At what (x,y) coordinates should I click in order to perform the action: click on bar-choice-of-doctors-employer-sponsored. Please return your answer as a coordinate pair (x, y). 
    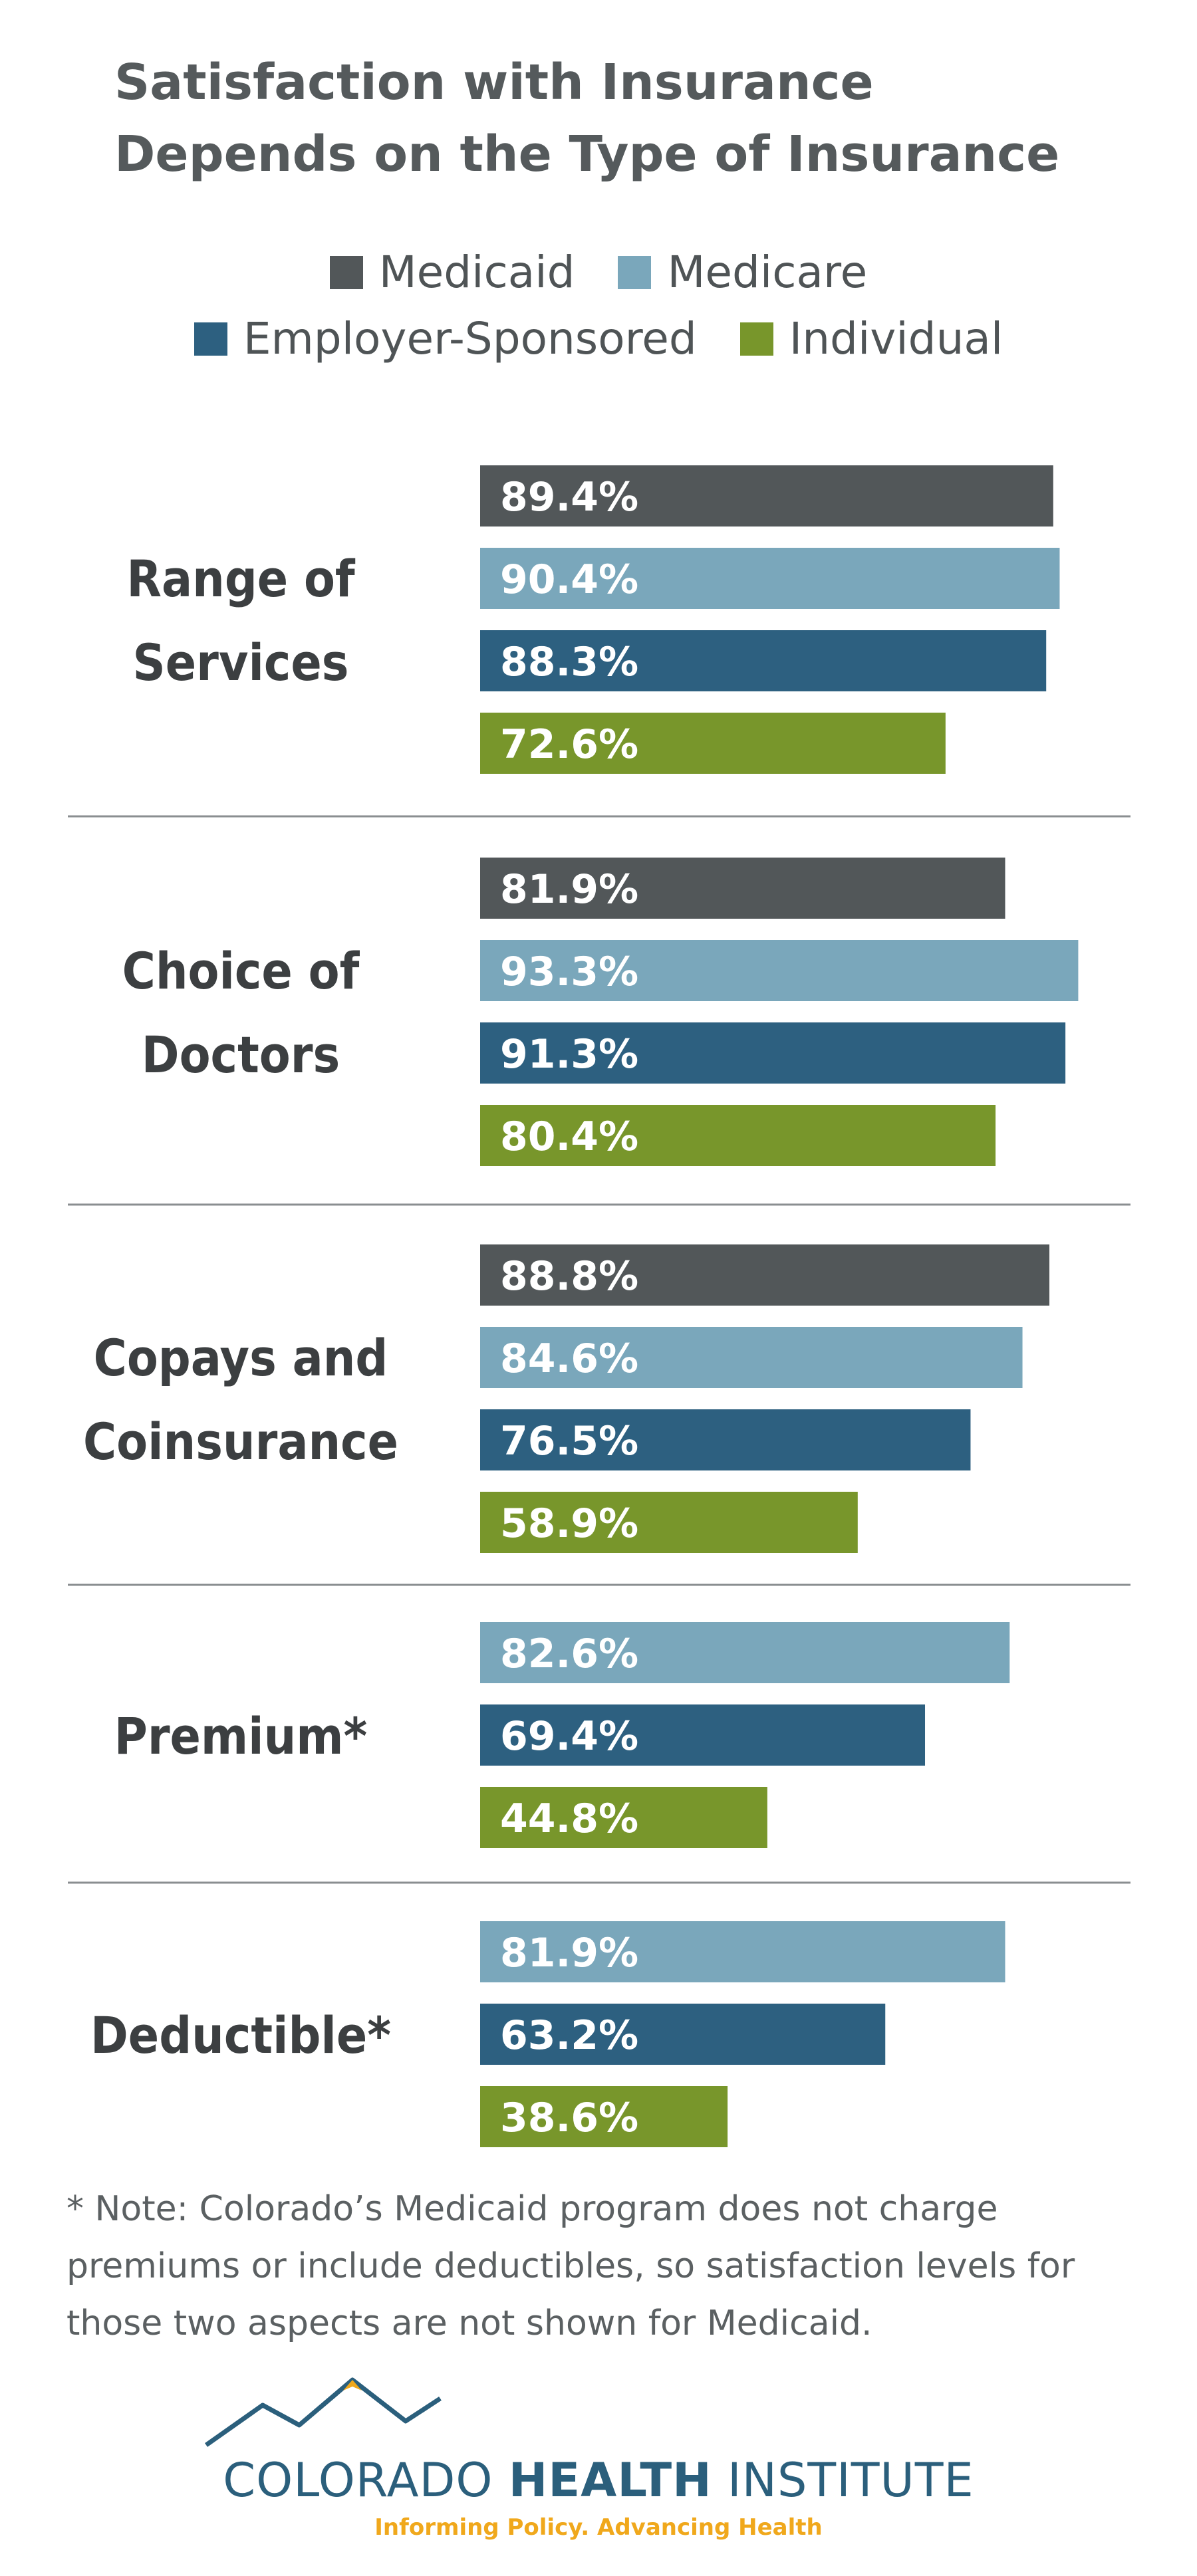
    Looking at the image, I should click on (773, 1053).